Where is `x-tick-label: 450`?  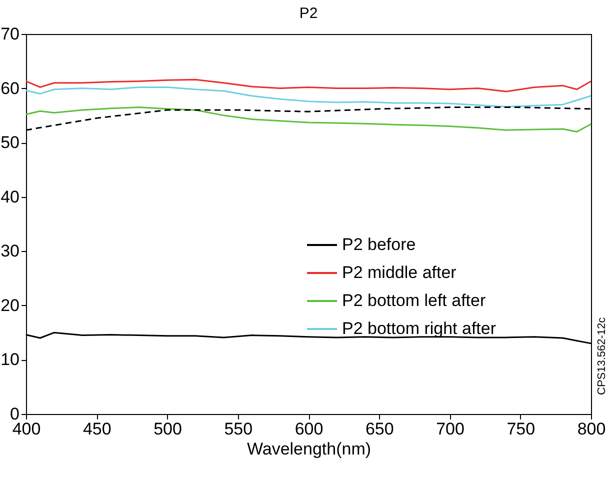
x-tick-label: 450 is located at coordinates (97, 429).